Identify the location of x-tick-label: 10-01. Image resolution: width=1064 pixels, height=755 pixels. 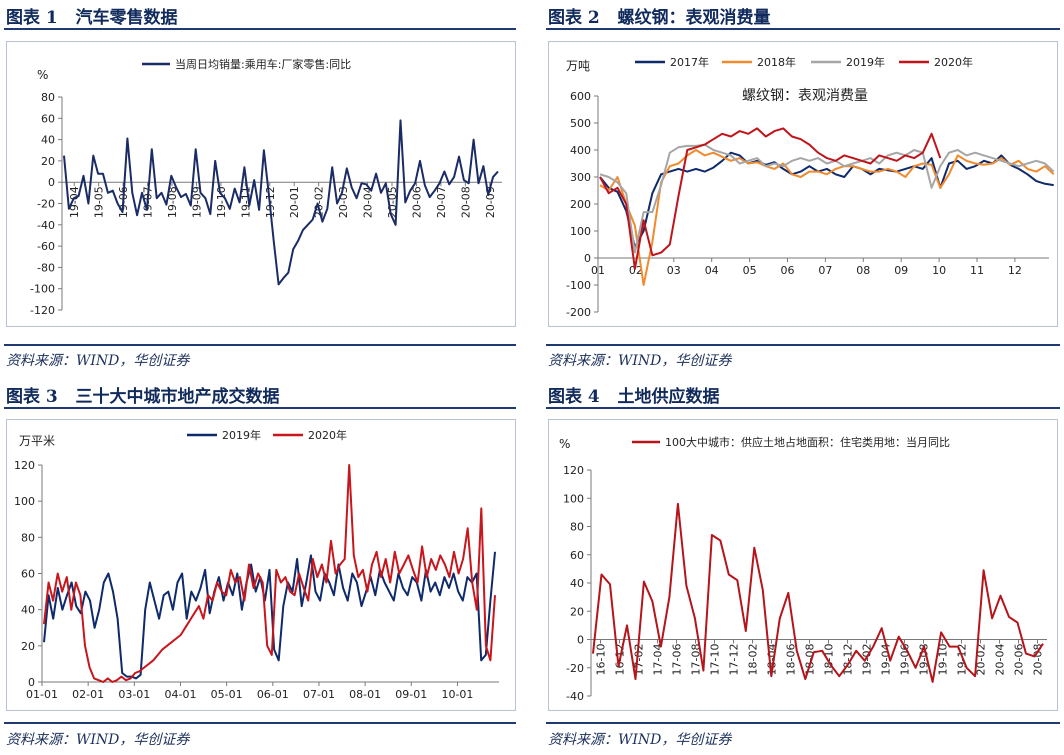
(457, 694).